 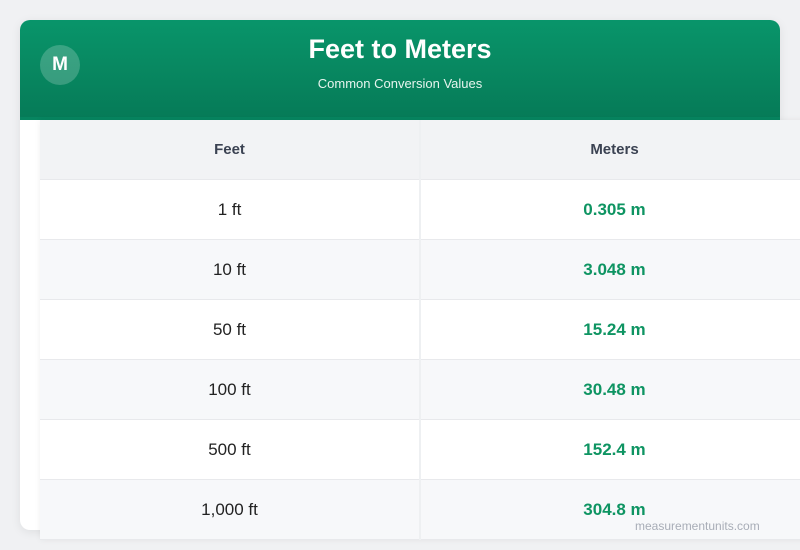 I want to click on feet-cell: 1,000 ft, so click(x=230, y=509).